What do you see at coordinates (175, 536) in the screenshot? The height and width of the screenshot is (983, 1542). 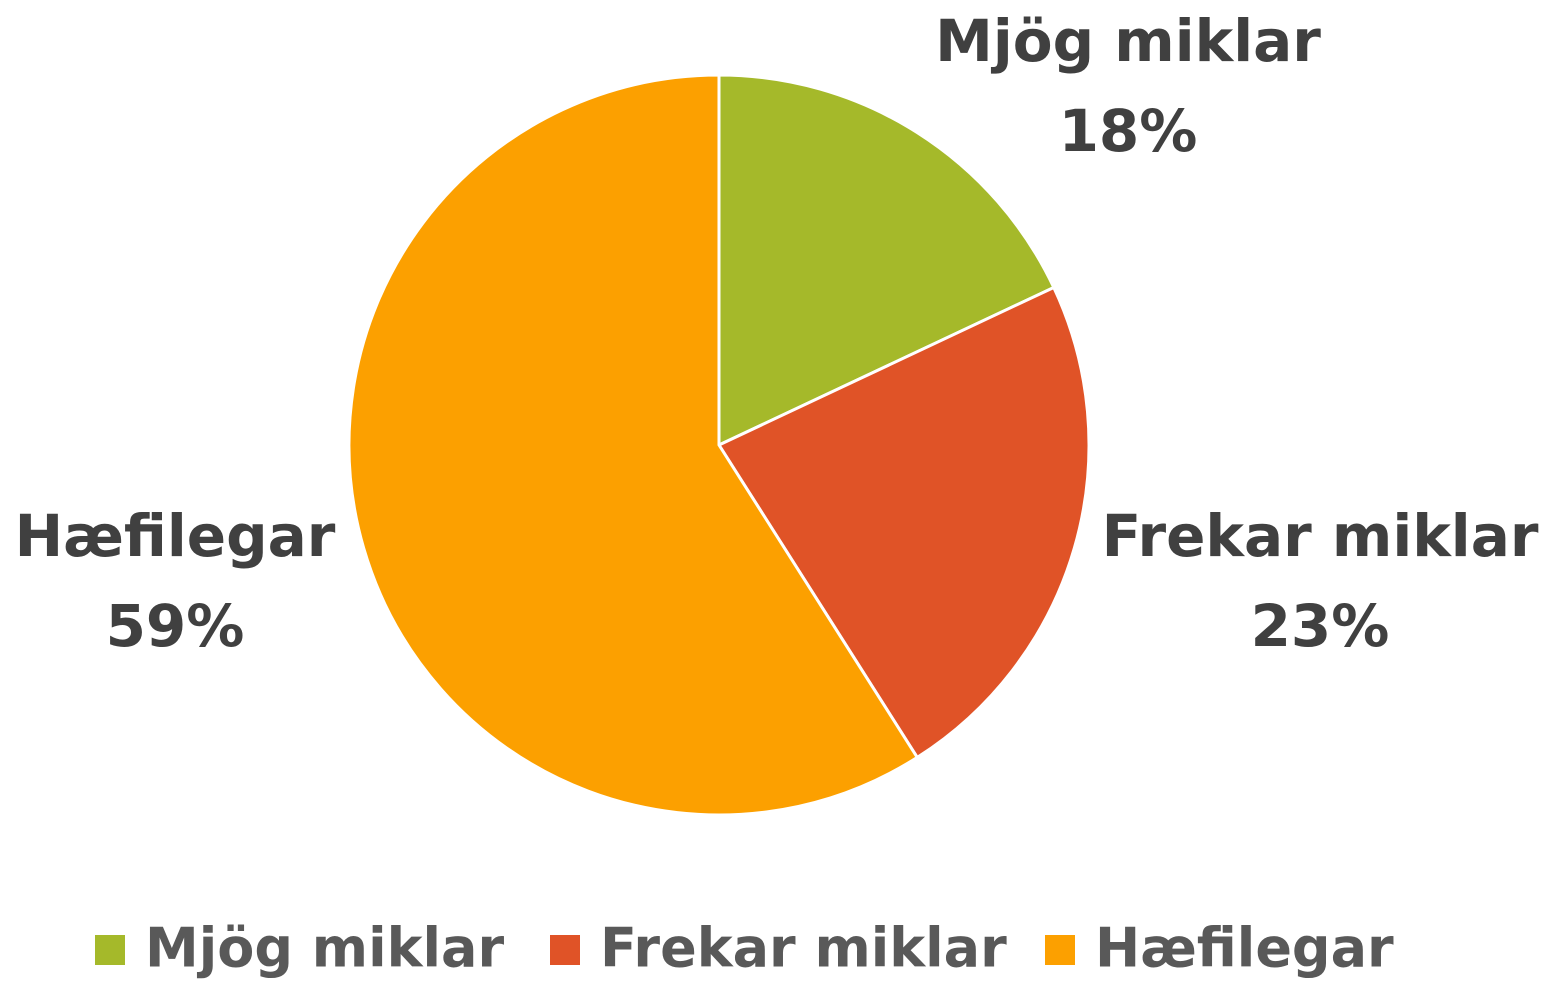 I see `slice-label: Hæfilegar` at bounding box center [175, 536].